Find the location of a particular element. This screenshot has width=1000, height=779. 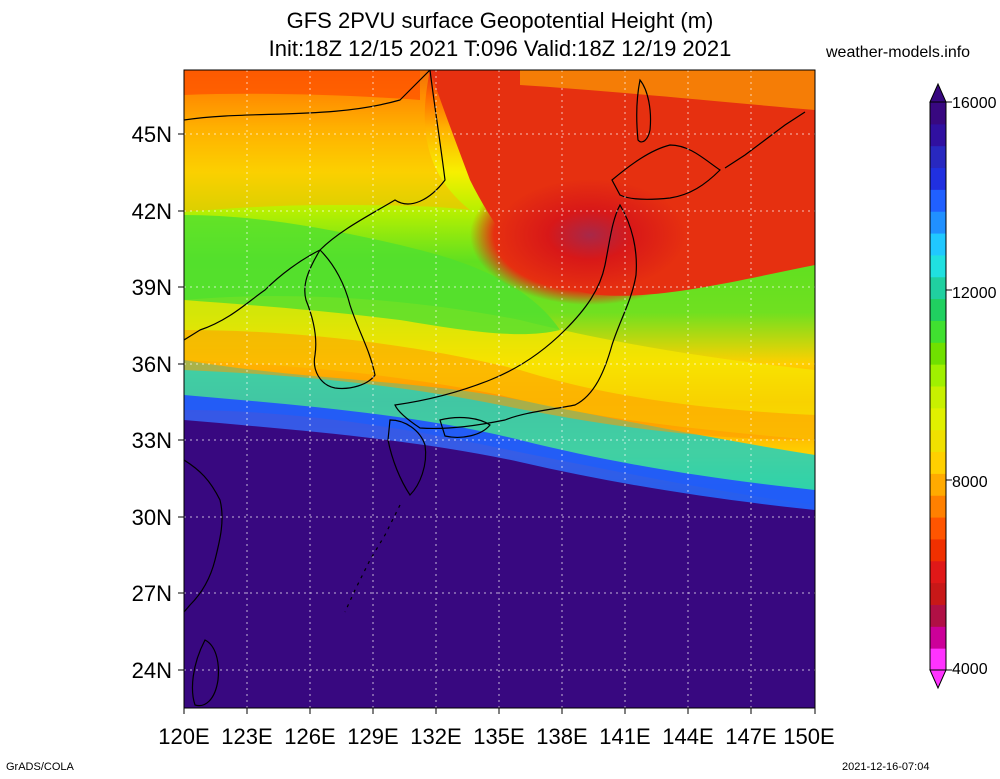

y-tick-label: 39N is located at coordinates (152, 287).